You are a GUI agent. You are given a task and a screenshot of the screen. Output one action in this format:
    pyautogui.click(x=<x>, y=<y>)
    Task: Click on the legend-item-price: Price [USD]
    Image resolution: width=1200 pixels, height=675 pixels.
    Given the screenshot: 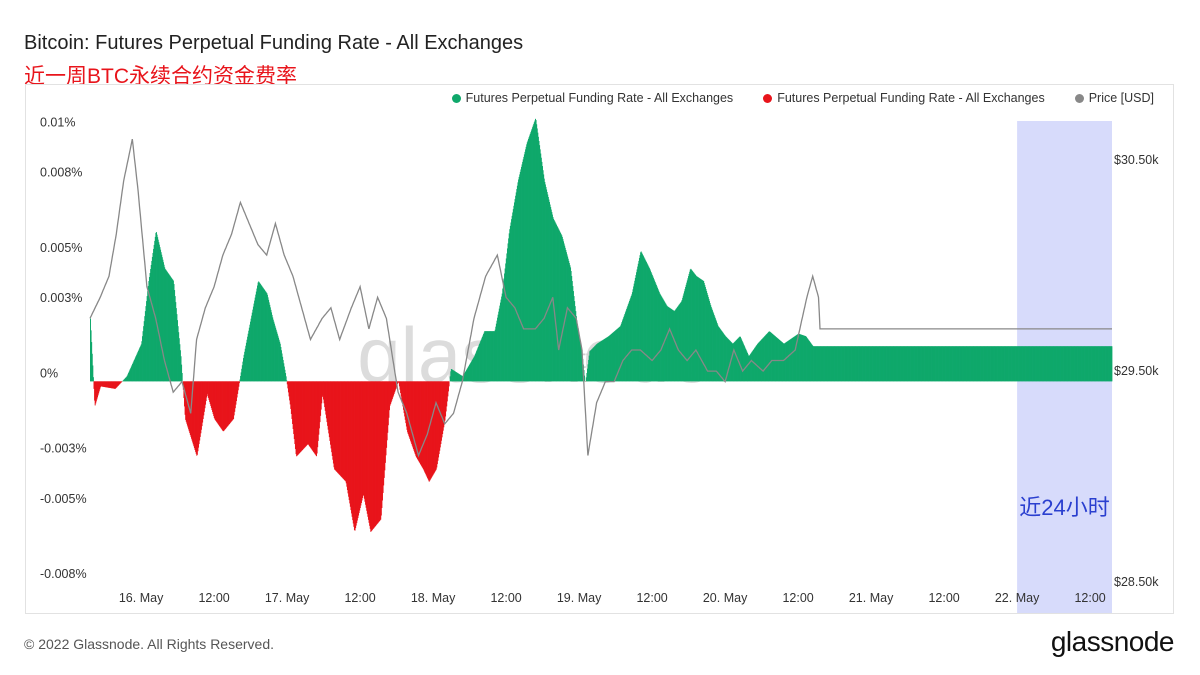 What is the action you would take?
    pyautogui.click(x=1114, y=98)
    